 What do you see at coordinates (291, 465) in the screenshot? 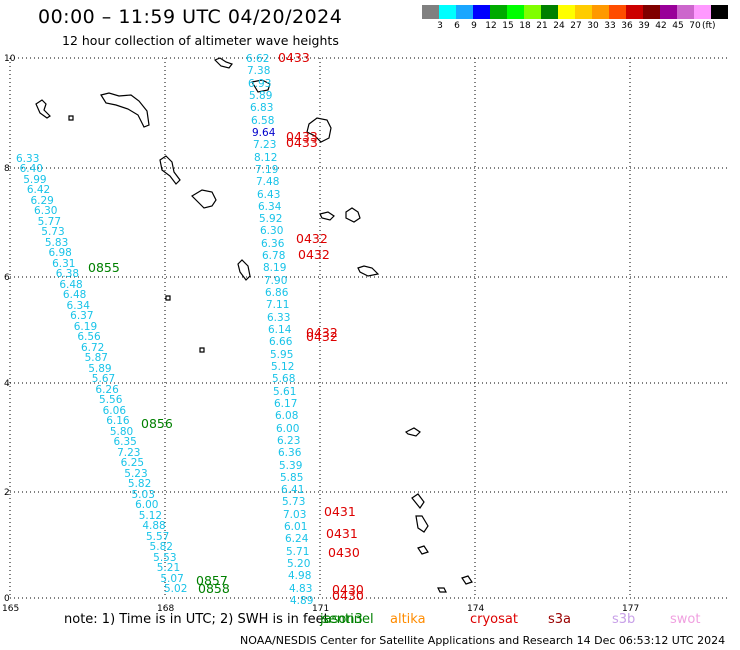
I see `wave-height-value: 5.39` at bounding box center [291, 465].